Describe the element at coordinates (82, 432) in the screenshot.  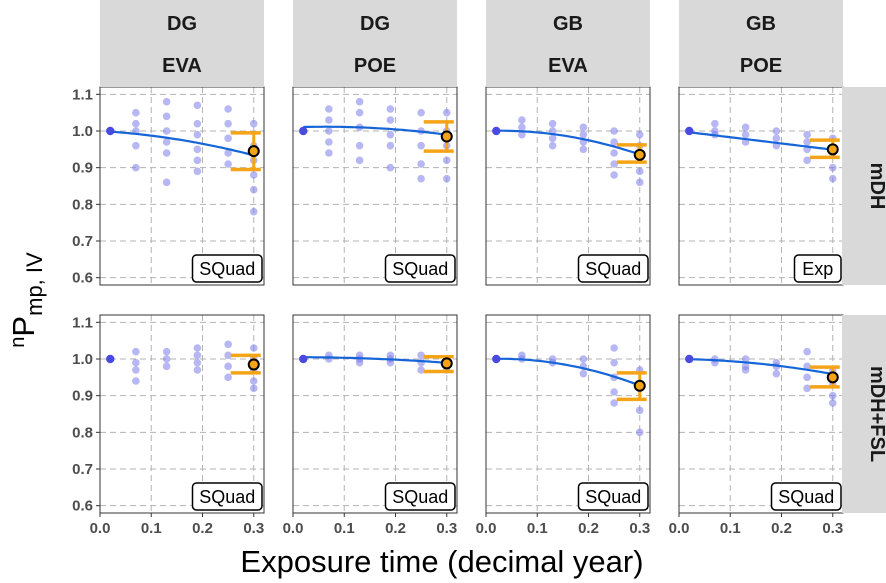
I see `y-tick-label: 0.8` at that location.